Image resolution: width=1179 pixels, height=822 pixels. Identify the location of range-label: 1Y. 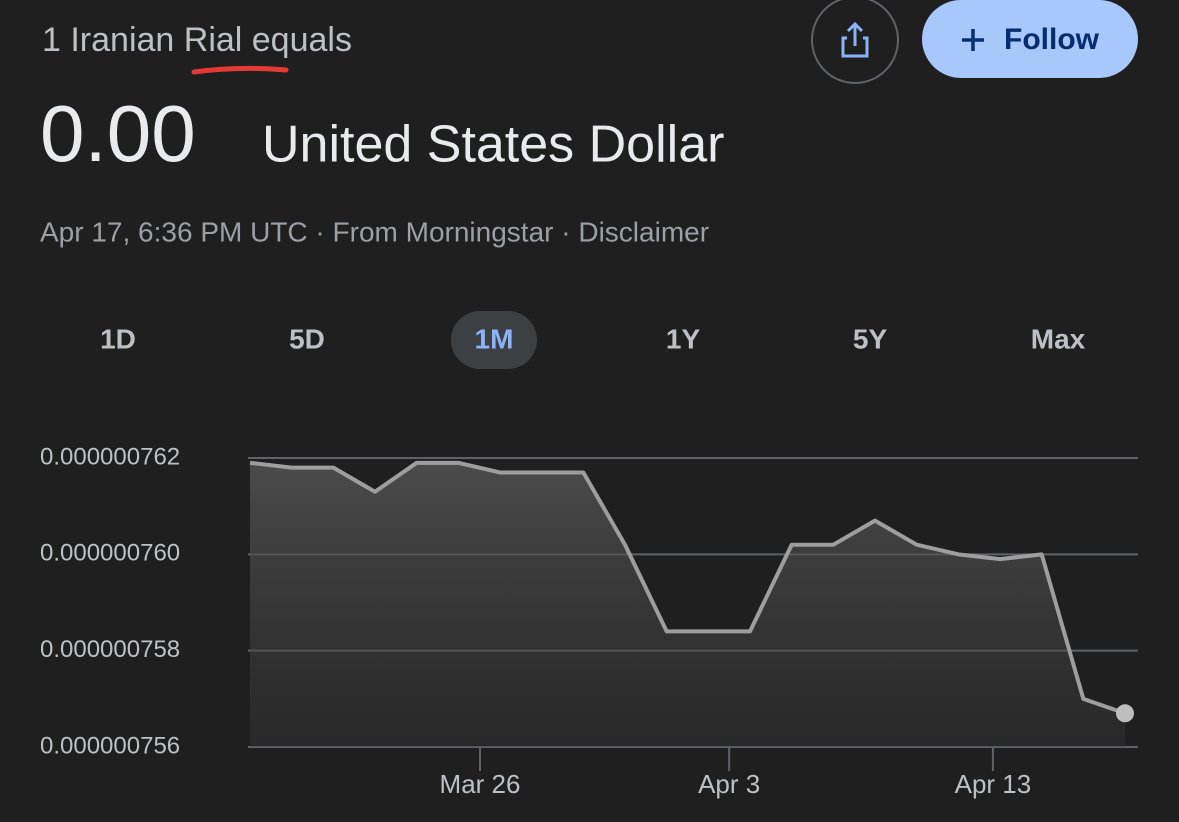
(683, 338).